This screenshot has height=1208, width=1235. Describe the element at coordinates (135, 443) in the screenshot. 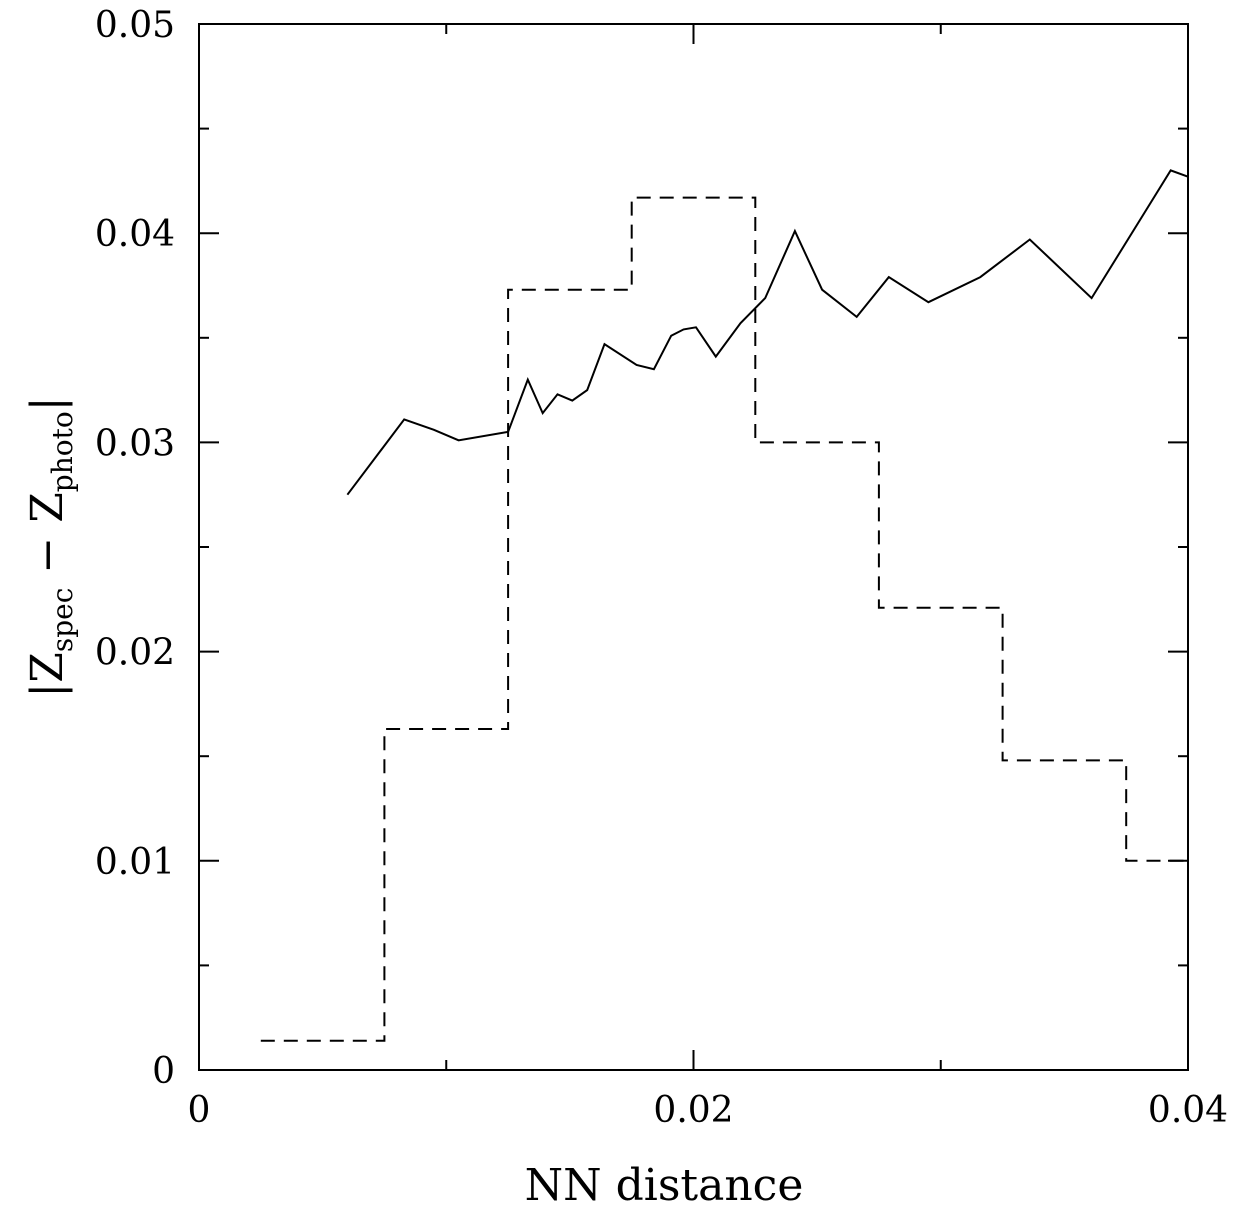

I see `y-tick-label: 0.03` at that location.